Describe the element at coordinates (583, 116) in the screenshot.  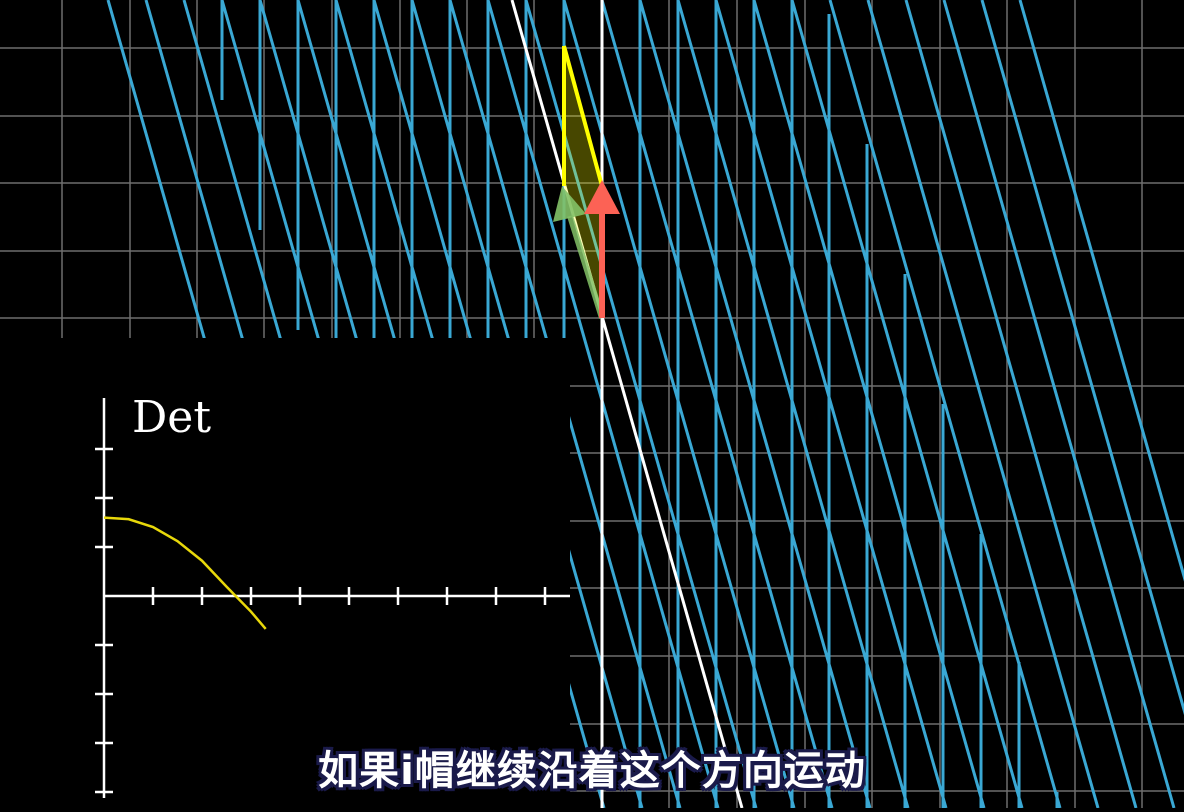
I see `area-edge-top` at that location.